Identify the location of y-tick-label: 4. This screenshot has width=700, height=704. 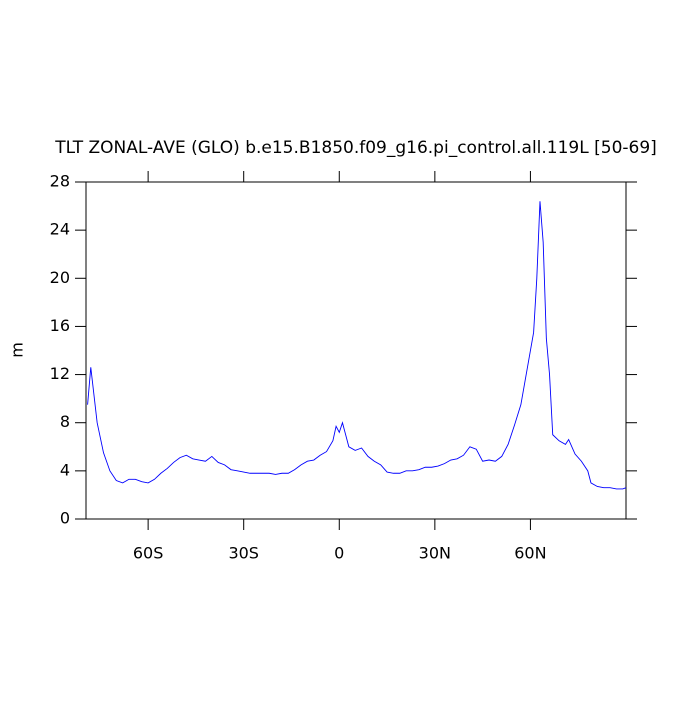
(65, 469).